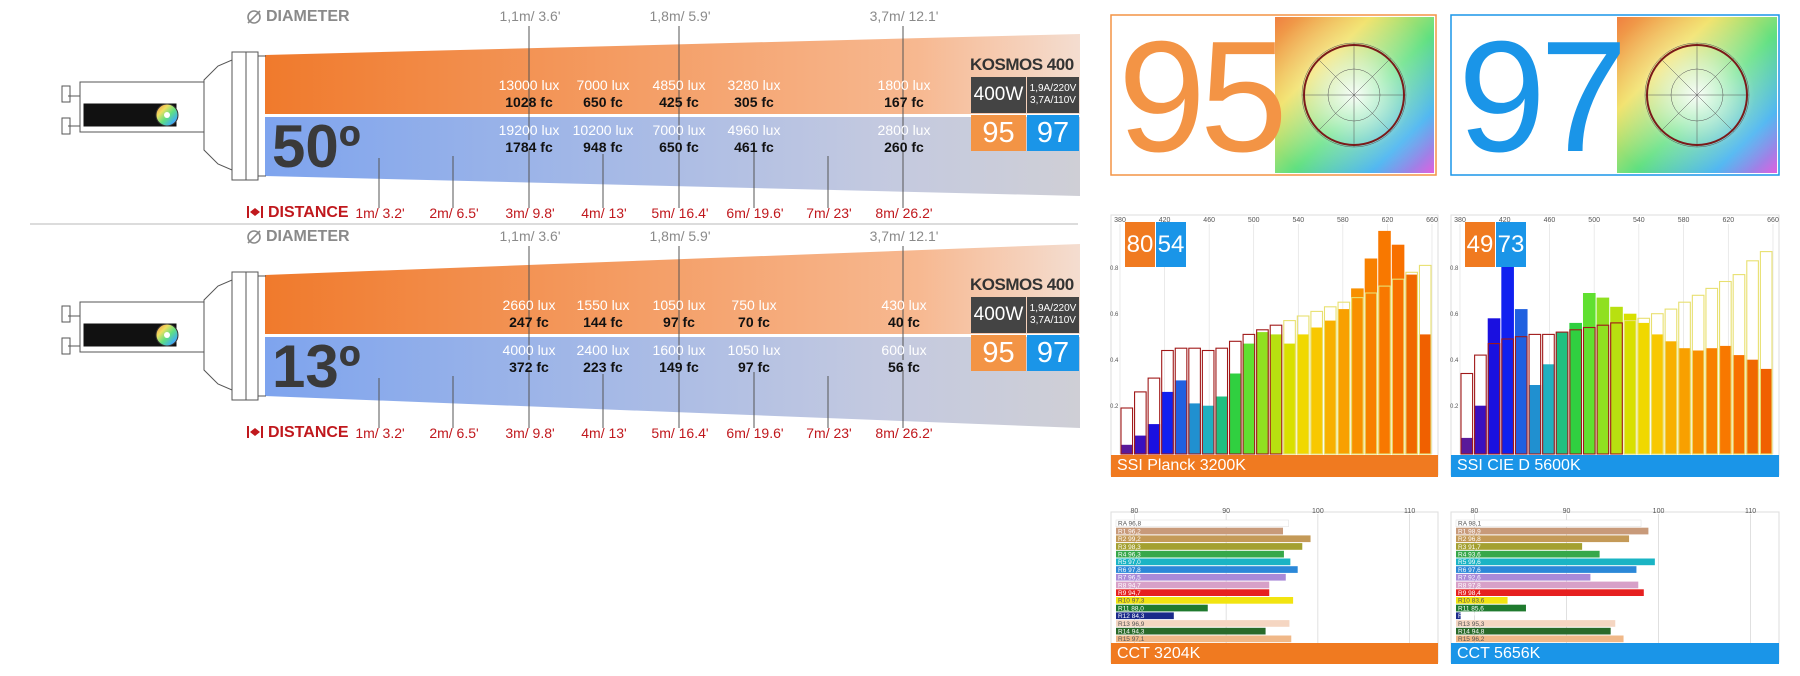 The image size is (1800, 676). What do you see at coordinates (1469, 585) in the screenshot?
I see `cri-bar-label: R8 97,8` at bounding box center [1469, 585].